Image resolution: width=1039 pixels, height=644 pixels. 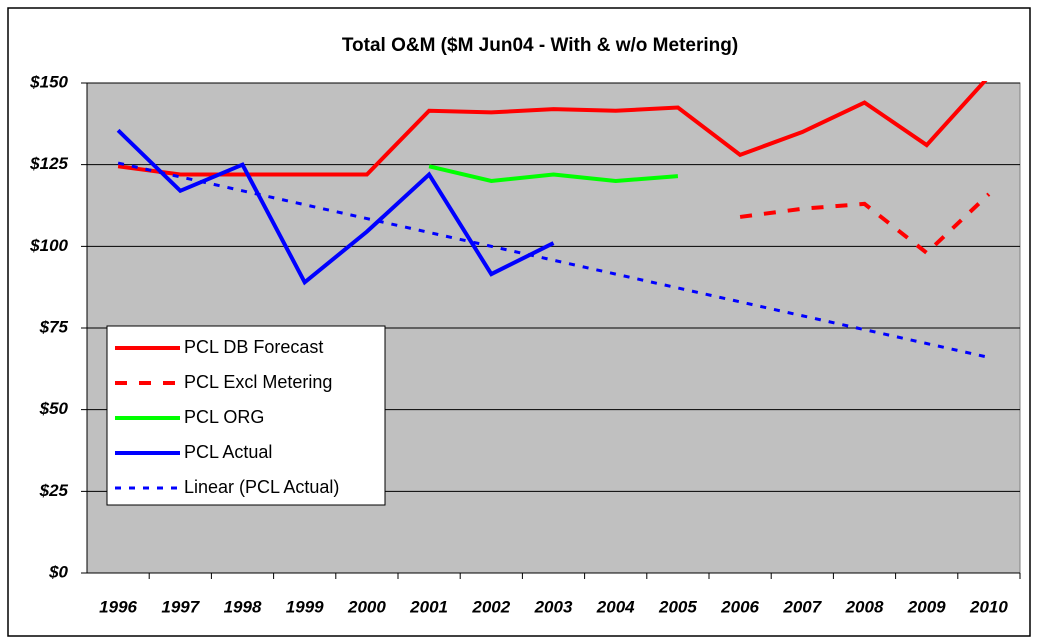 I want to click on legend-label: PCL DB Forecast, so click(x=253, y=347).